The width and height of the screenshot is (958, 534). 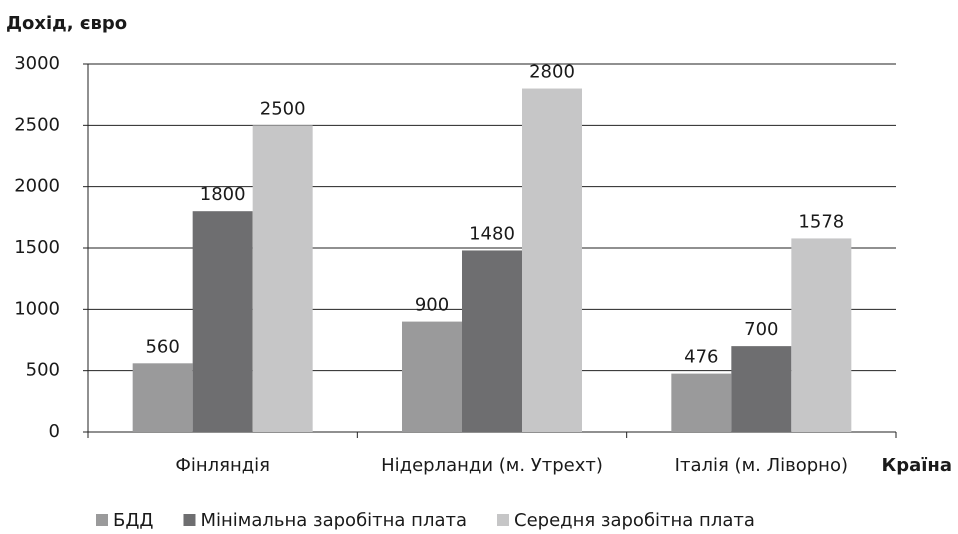 I want to click on x-tick-label: Фінляндія, so click(x=222, y=465).